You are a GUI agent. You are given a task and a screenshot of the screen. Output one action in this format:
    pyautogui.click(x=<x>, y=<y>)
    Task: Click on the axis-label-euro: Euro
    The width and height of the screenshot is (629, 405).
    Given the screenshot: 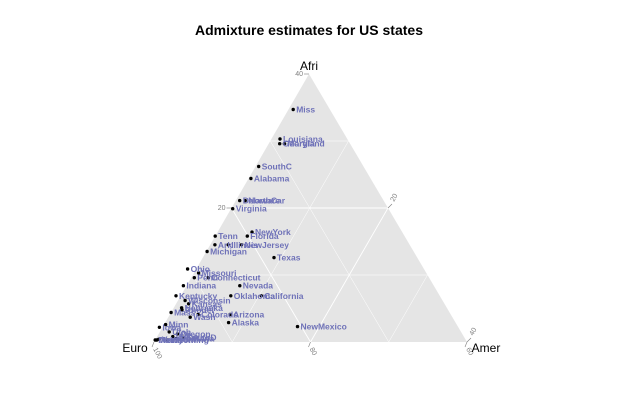 What is the action you would take?
    pyautogui.click(x=135, y=348)
    